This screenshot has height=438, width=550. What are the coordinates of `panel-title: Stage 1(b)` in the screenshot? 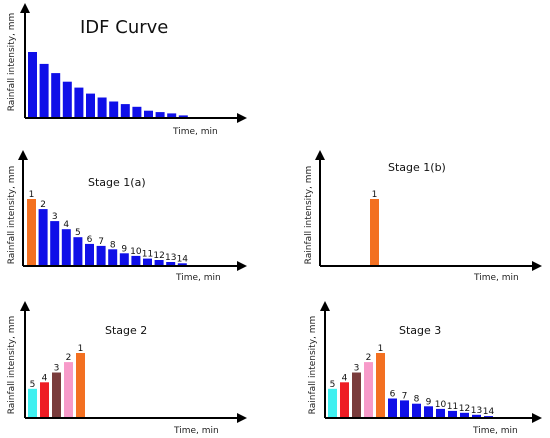 It's located at (417, 167).